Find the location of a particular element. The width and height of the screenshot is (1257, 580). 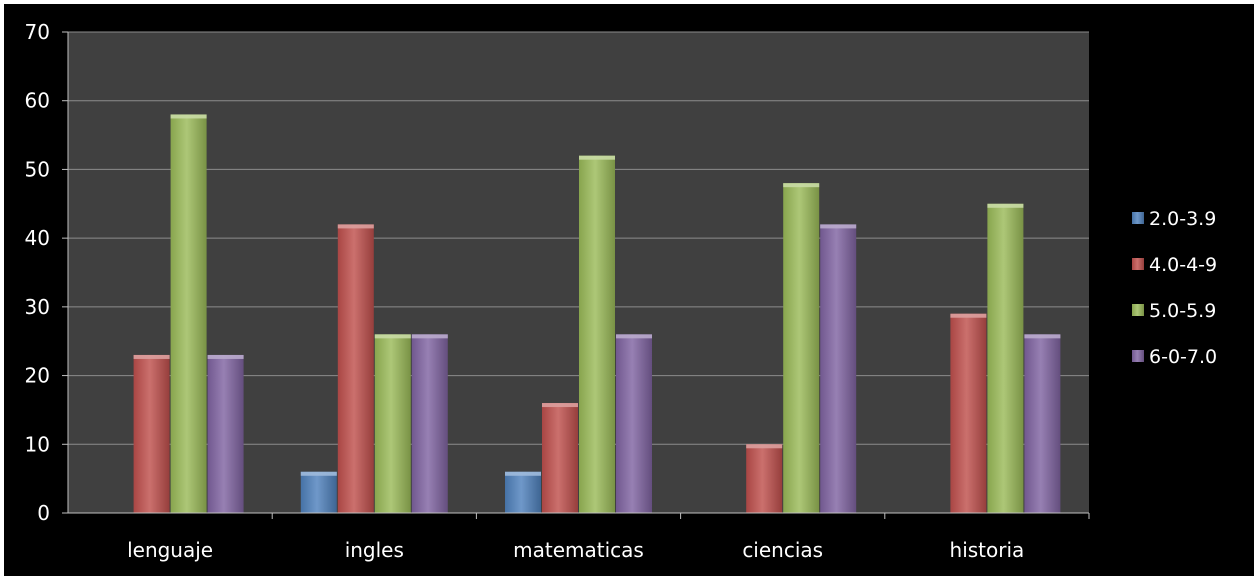

y-tick-label: 70 is located at coordinates (37, 32).